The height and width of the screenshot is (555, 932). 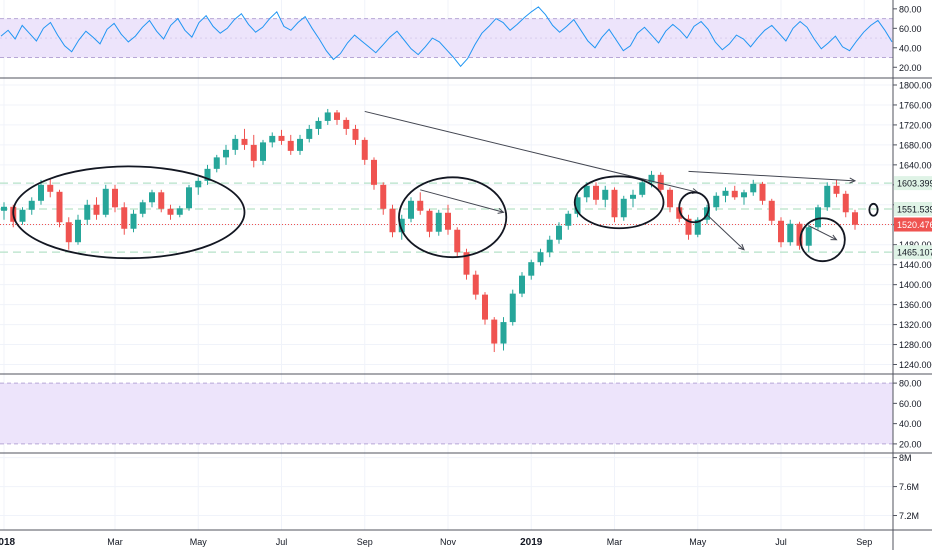 What do you see at coordinates (436, 542) in the screenshot?
I see `time-axis: 2018 Mar May Jul Sep Nov 2019 Mar May Jul Sep` at bounding box center [436, 542].